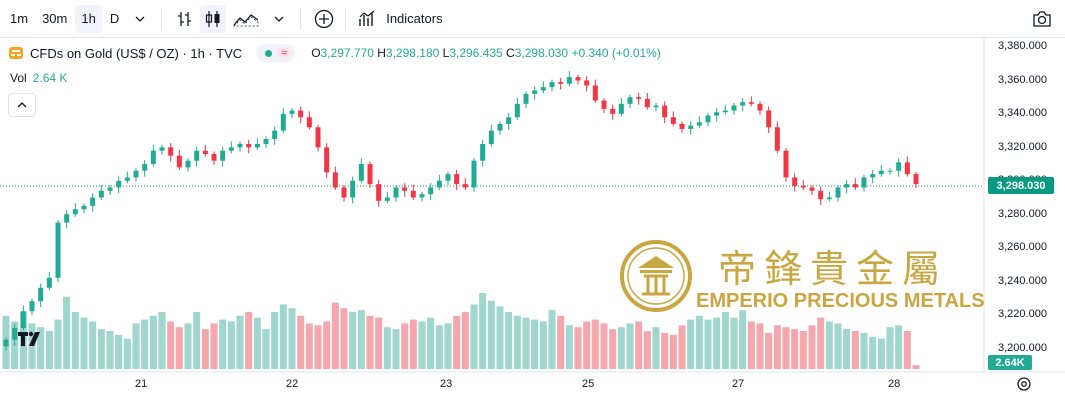  What do you see at coordinates (114, 18) in the screenshot?
I see `interval-d-button: D` at bounding box center [114, 18].